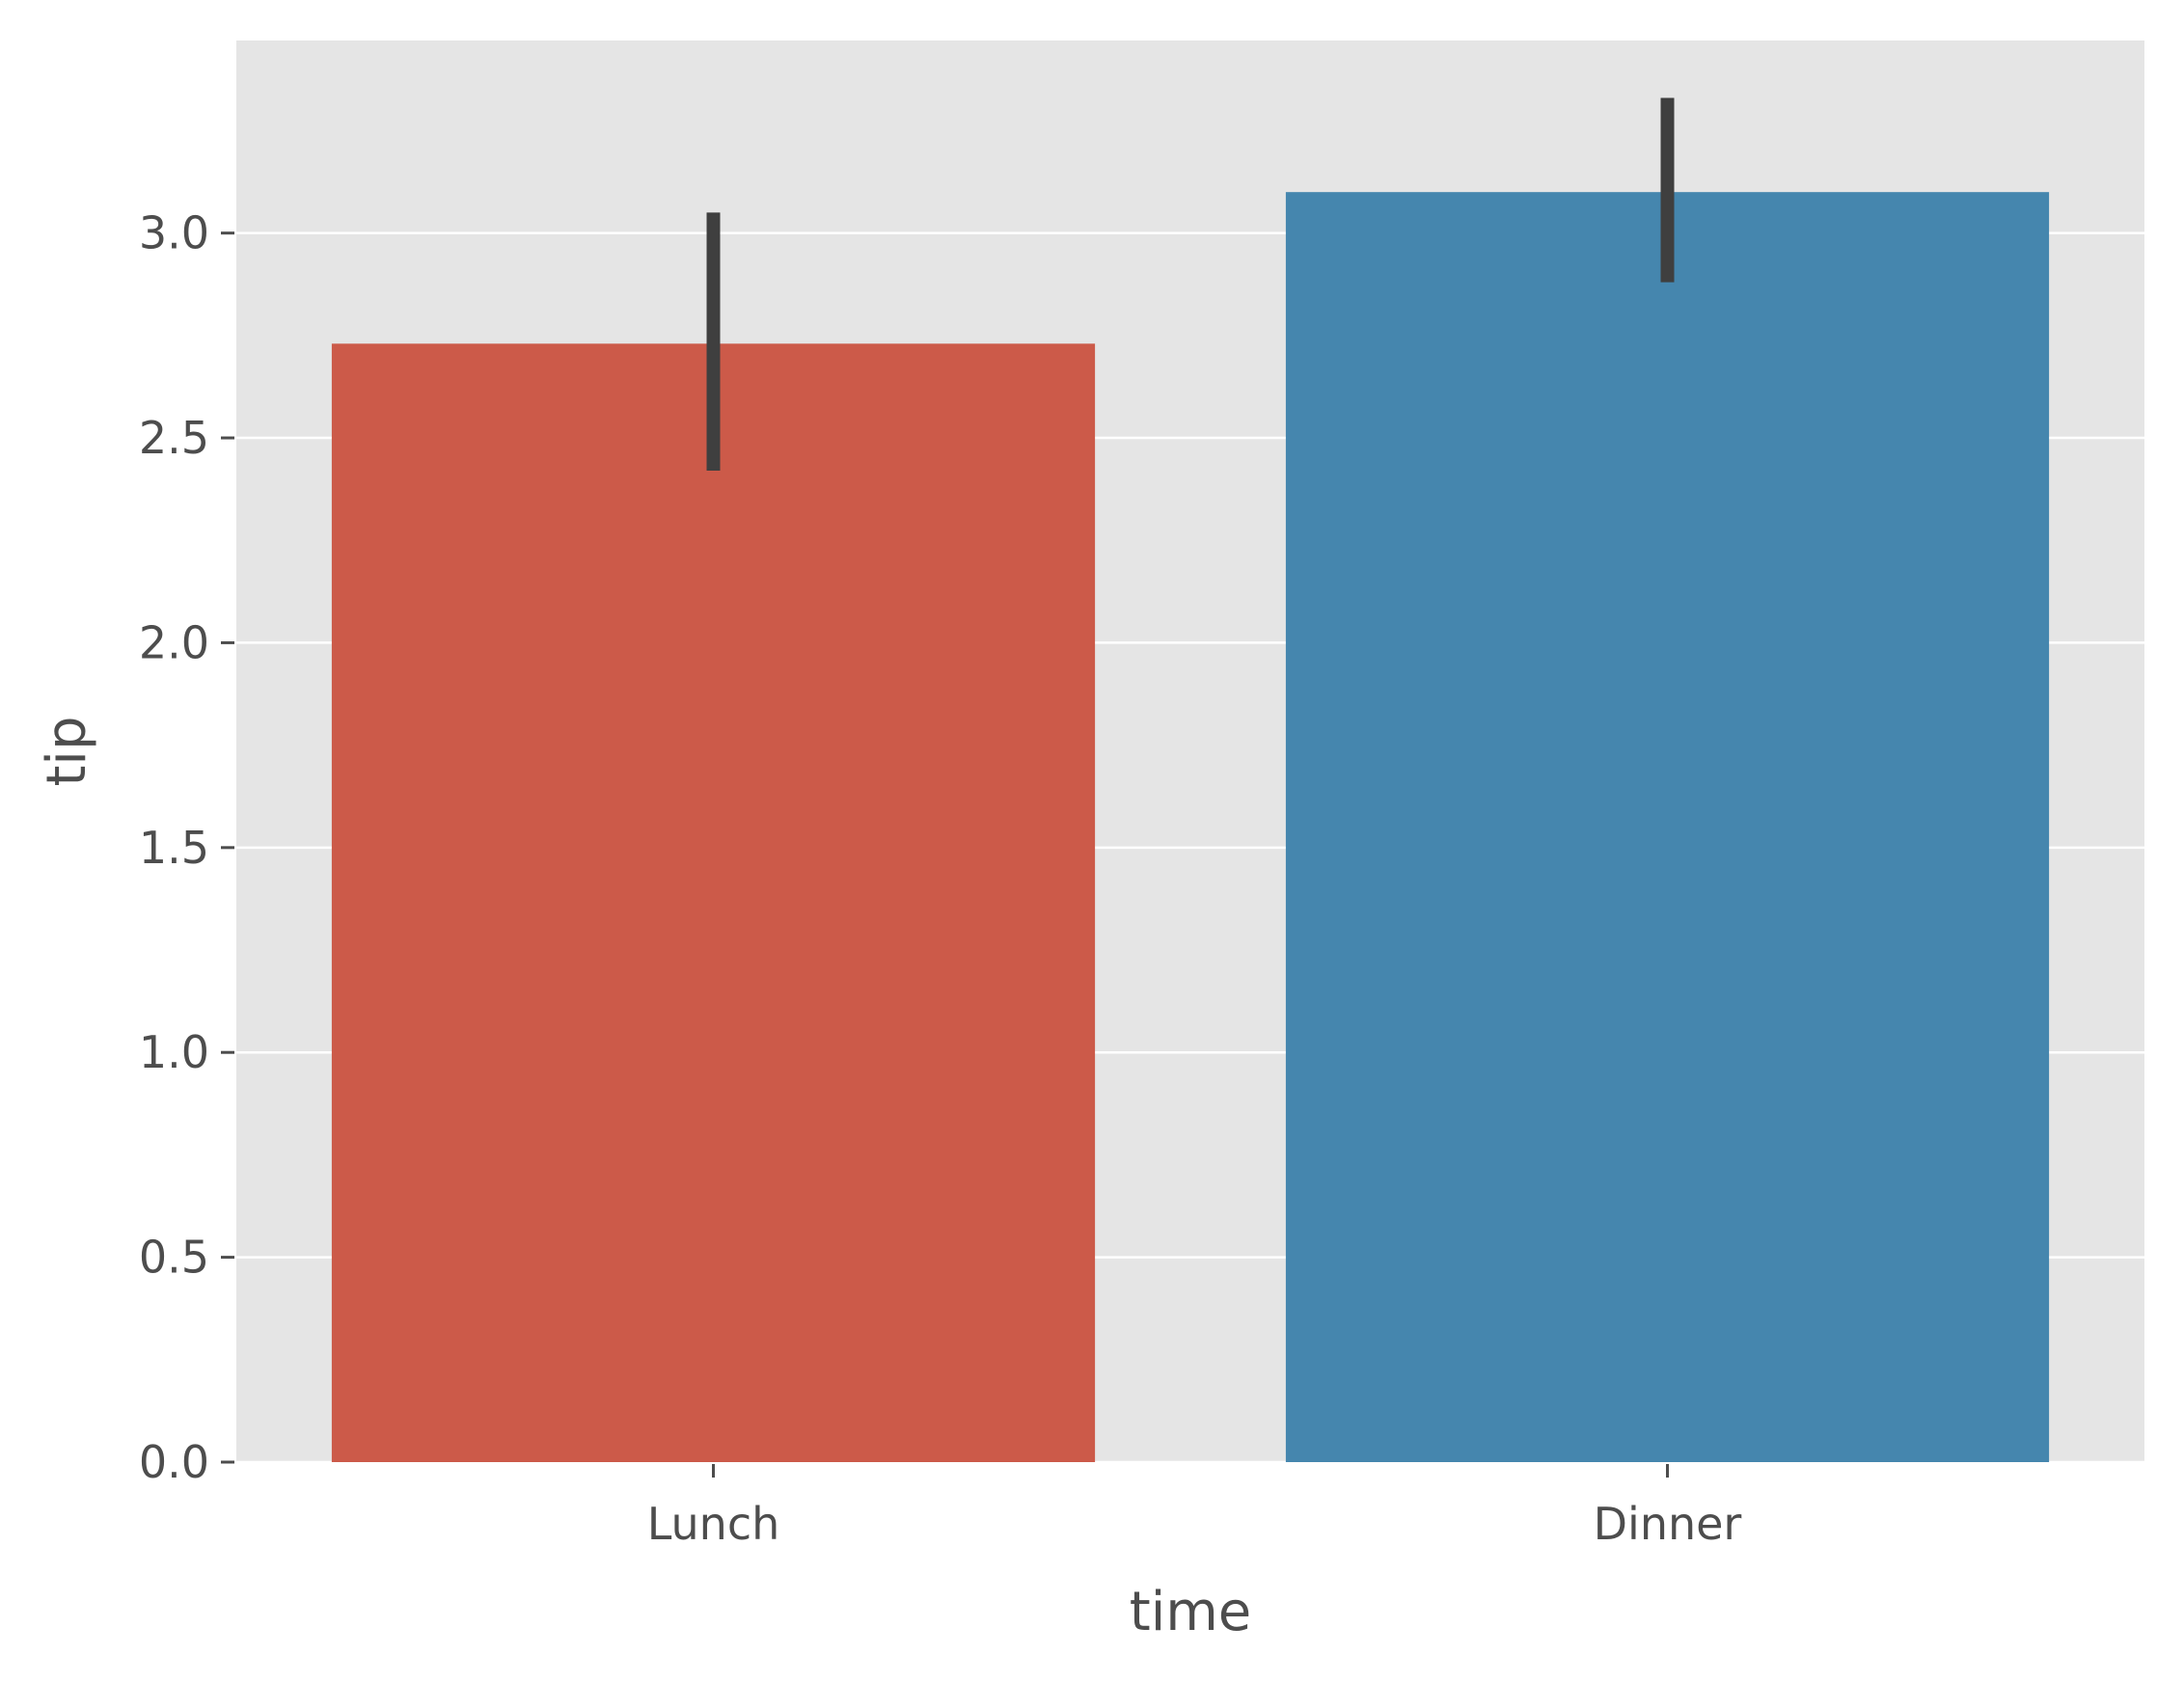 The image size is (2184, 1682). Describe the element at coordinates (174, 438) in the screenshot. I see `y-tick-label: 2.5` at that location.